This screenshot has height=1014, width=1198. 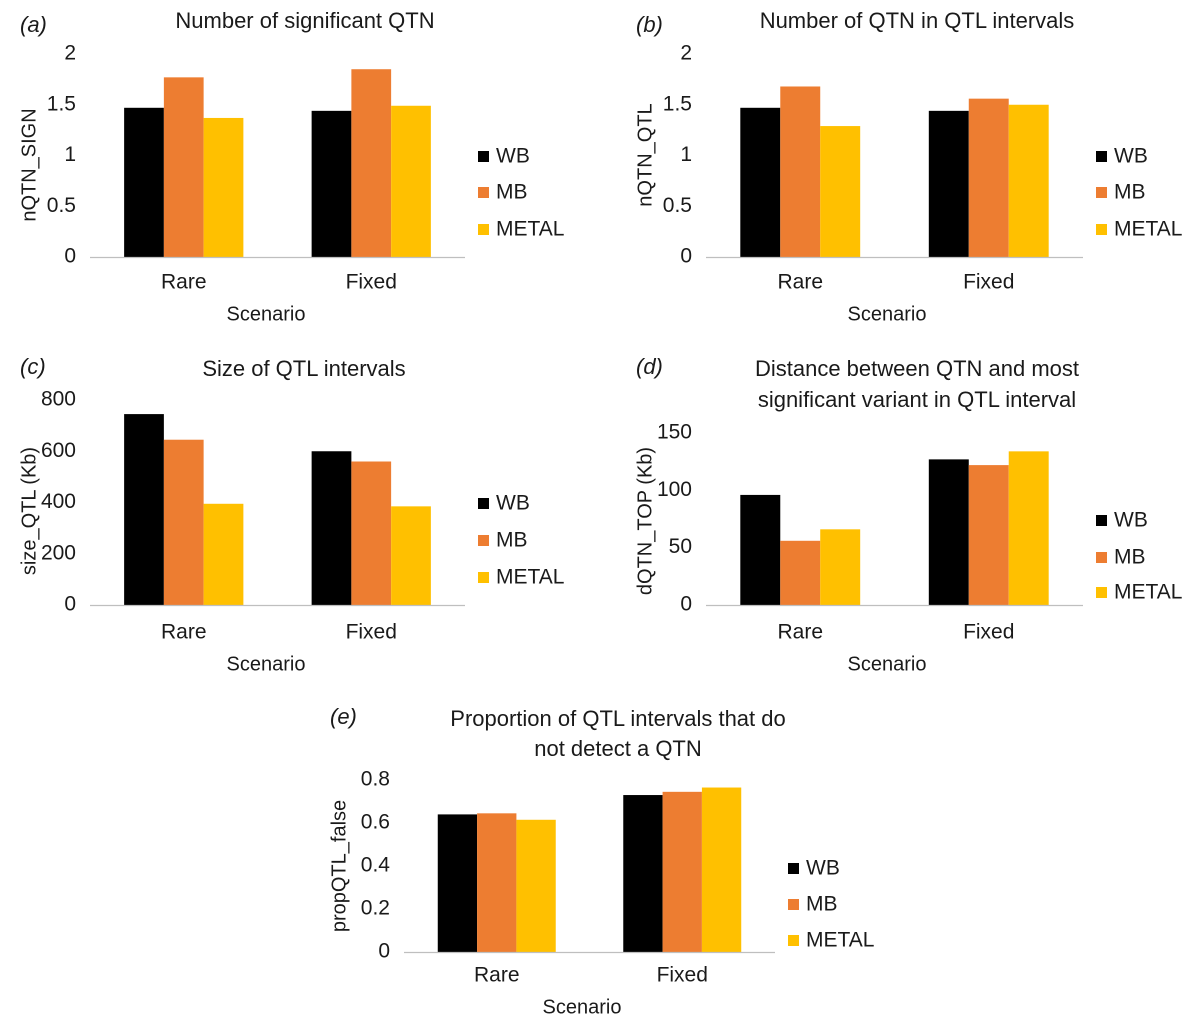 I want to click on y-tick-label: 0.4, so click(x=376, y=865).